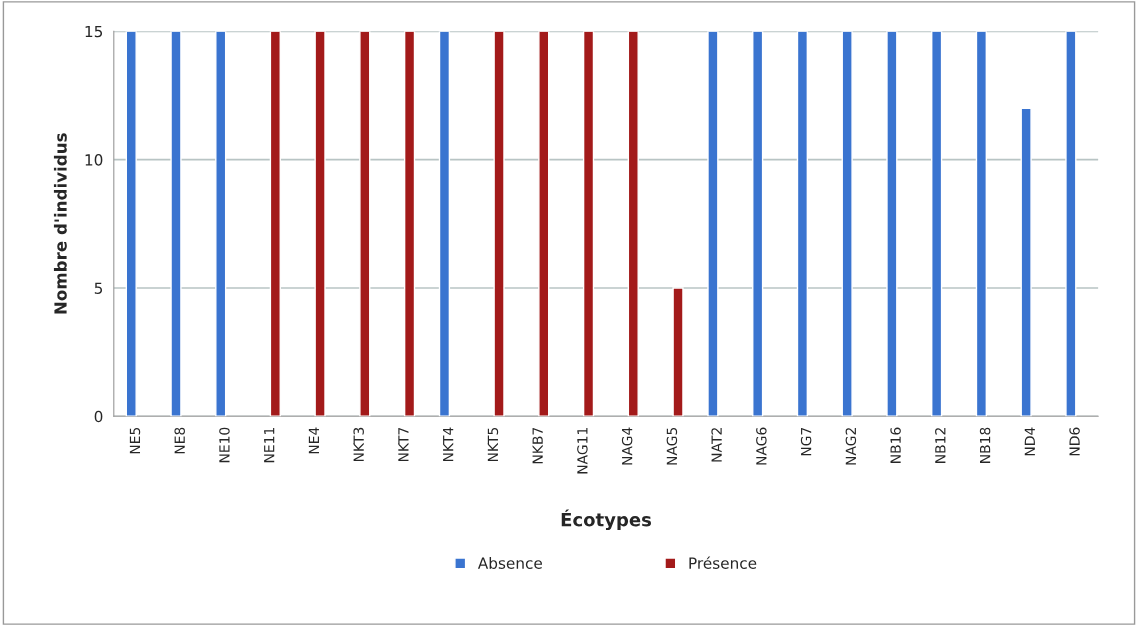 The image size is (1138, 626). Describe the element at coordinates (1074, 441) in the screenshot. I see `x-tick-label: ND6` at that location.